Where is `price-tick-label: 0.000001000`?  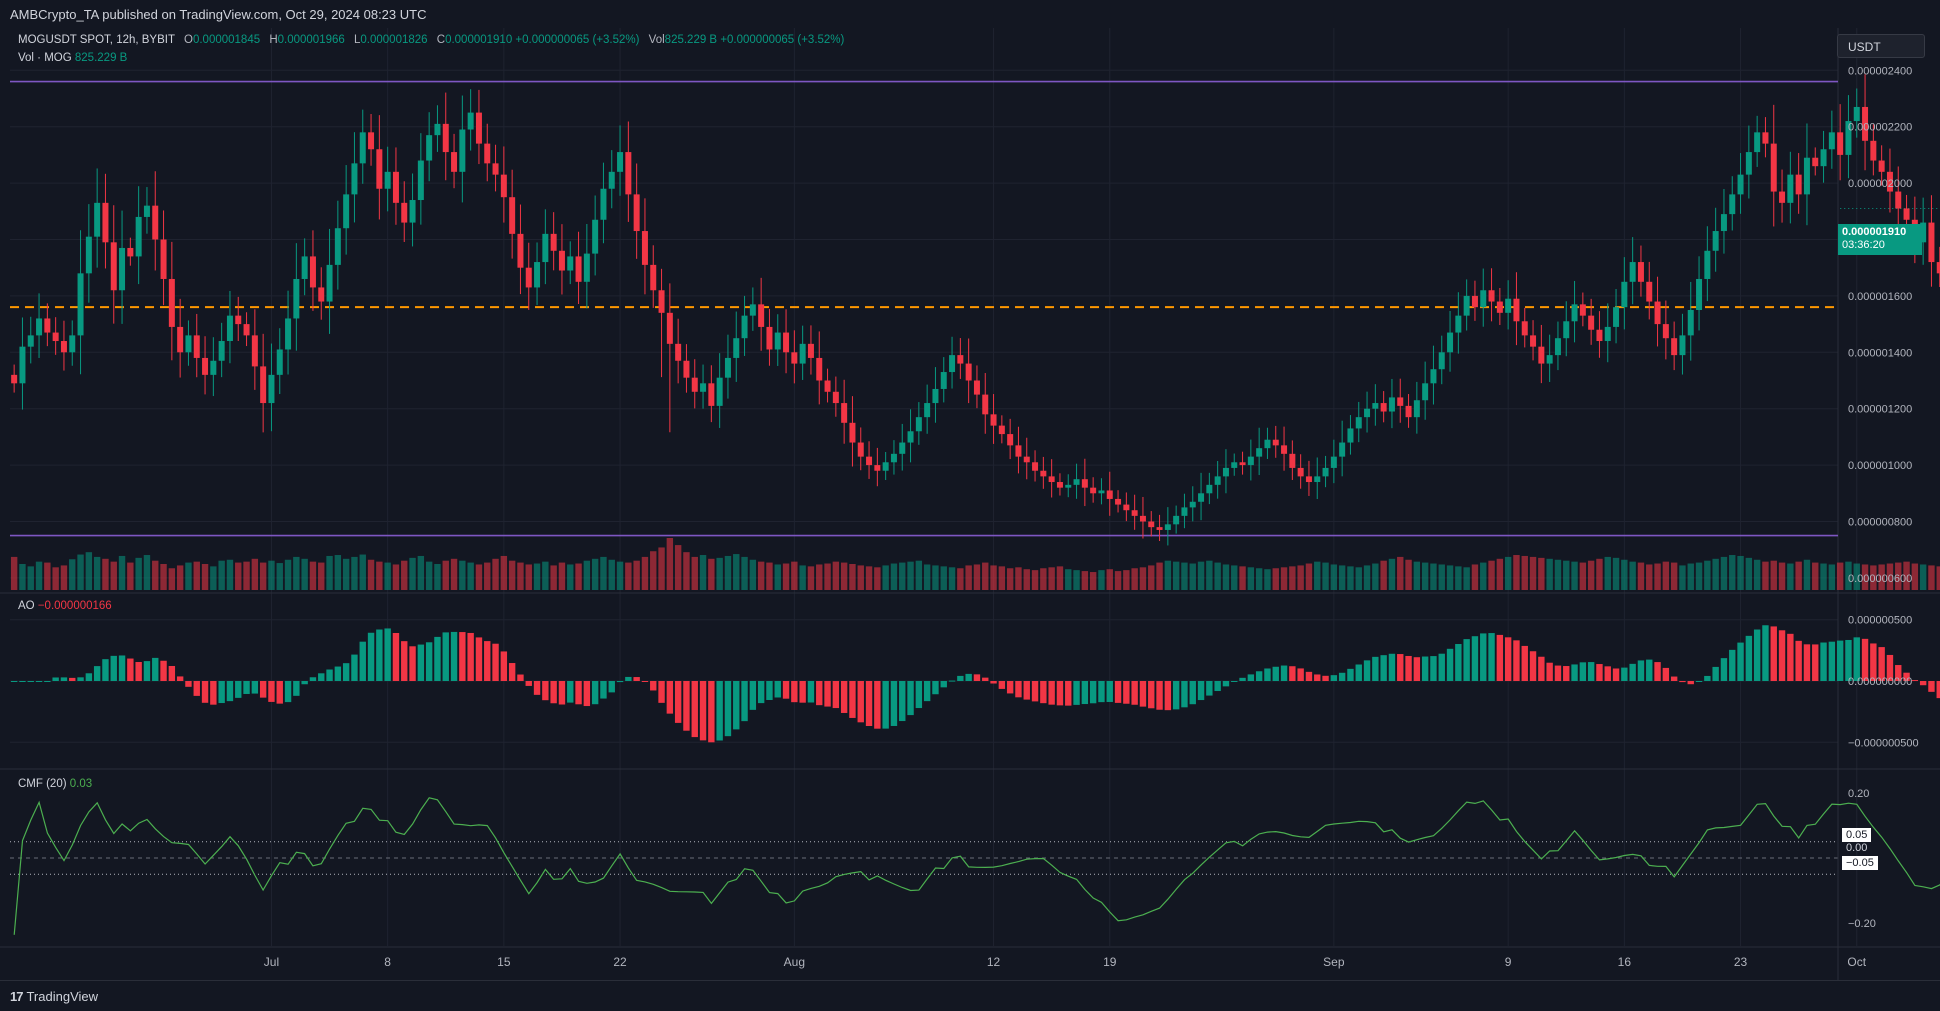
price-tick-label: 0.000001000 is located at coordinates (1880, 466).